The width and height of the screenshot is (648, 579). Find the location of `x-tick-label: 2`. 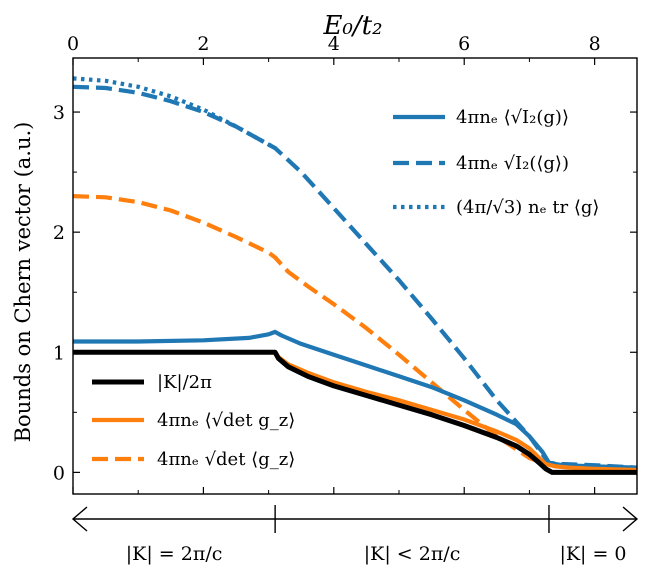

x-tick-label: 2 is located at coordinates (203, 44).